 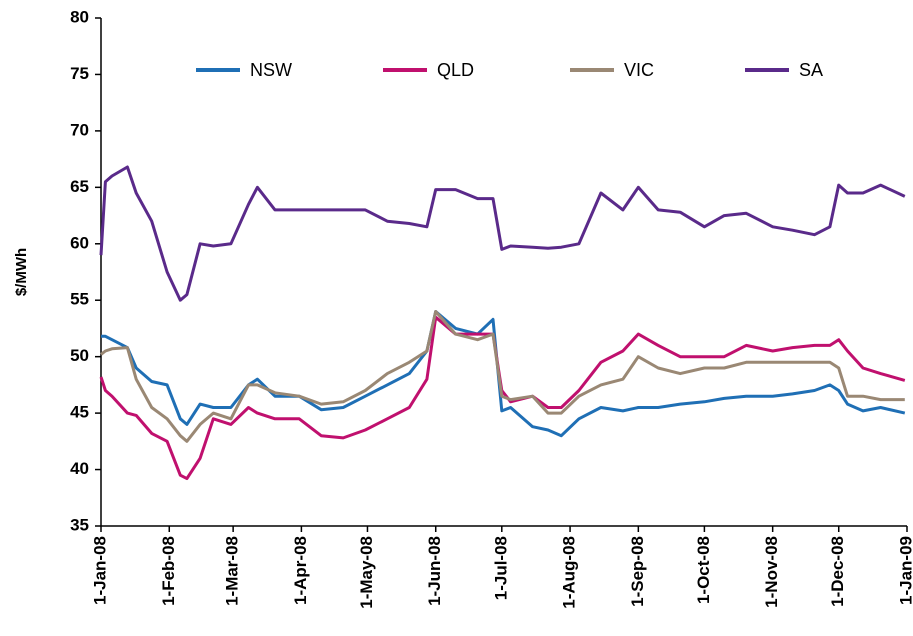 I want to click on x-tick-label: 1-Jan-08, so click(x=99, y=570).